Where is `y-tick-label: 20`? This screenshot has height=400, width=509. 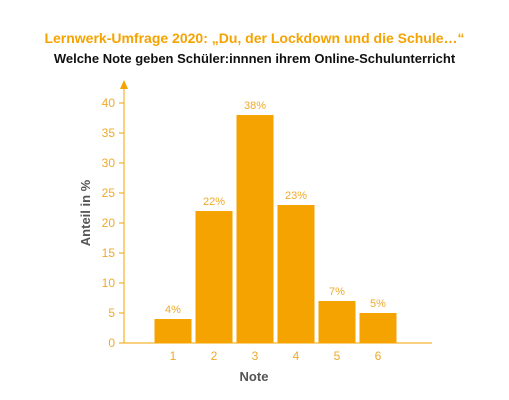 y-tick-label: 20 is located at coordinates (109, 223).